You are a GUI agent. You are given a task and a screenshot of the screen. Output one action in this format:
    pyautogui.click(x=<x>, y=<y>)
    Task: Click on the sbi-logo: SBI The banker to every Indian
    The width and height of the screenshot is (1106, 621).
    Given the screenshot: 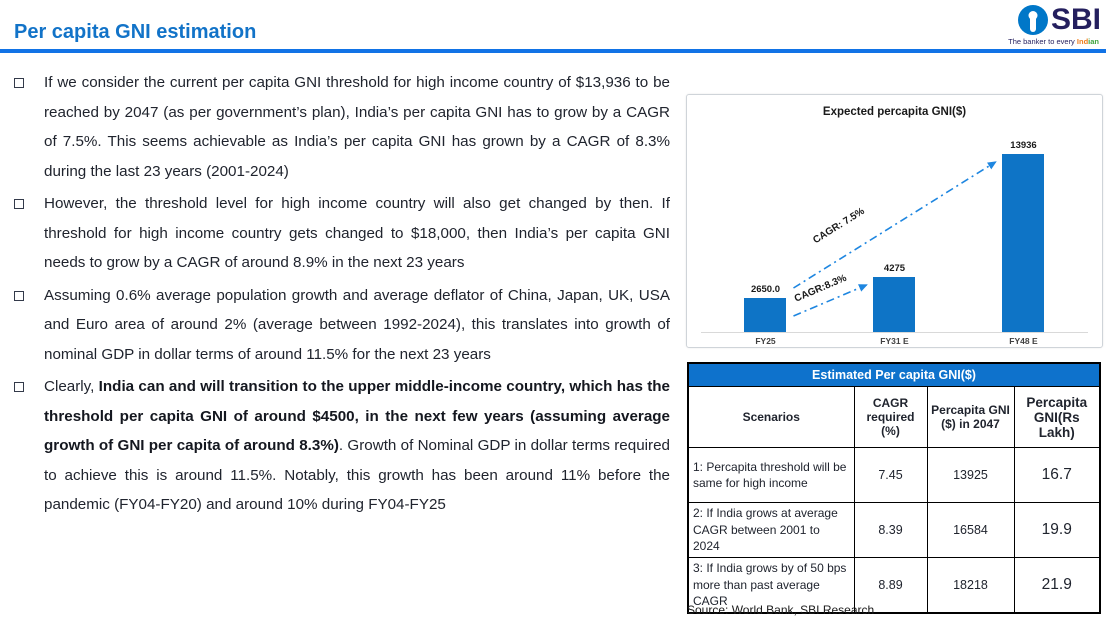 What is the action you would take?
    pyautogui.click(x=1054, y=25)
    